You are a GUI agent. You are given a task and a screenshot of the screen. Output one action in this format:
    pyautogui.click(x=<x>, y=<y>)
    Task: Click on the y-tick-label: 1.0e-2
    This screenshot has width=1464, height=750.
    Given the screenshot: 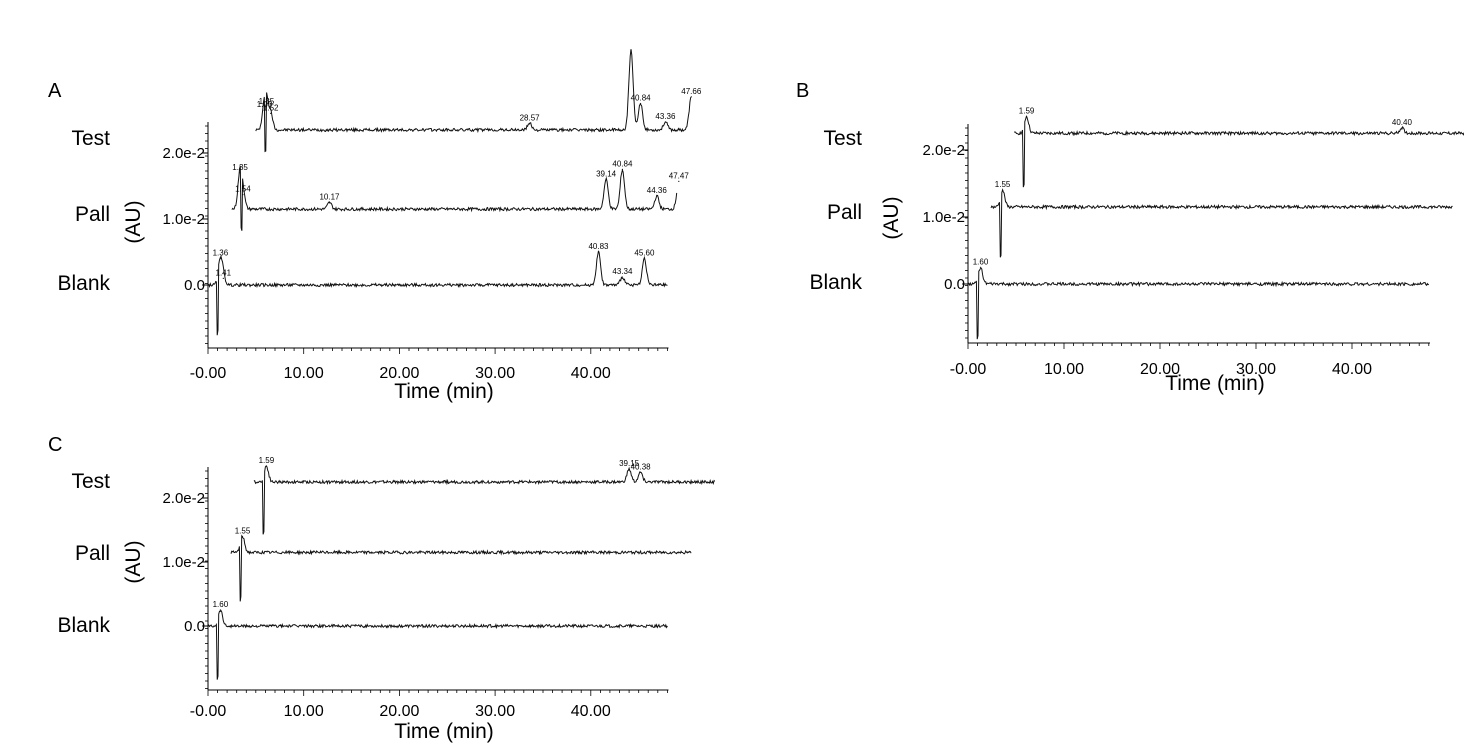 What is the action you would take?
    pyautogui.click(x=943, y=217)
    